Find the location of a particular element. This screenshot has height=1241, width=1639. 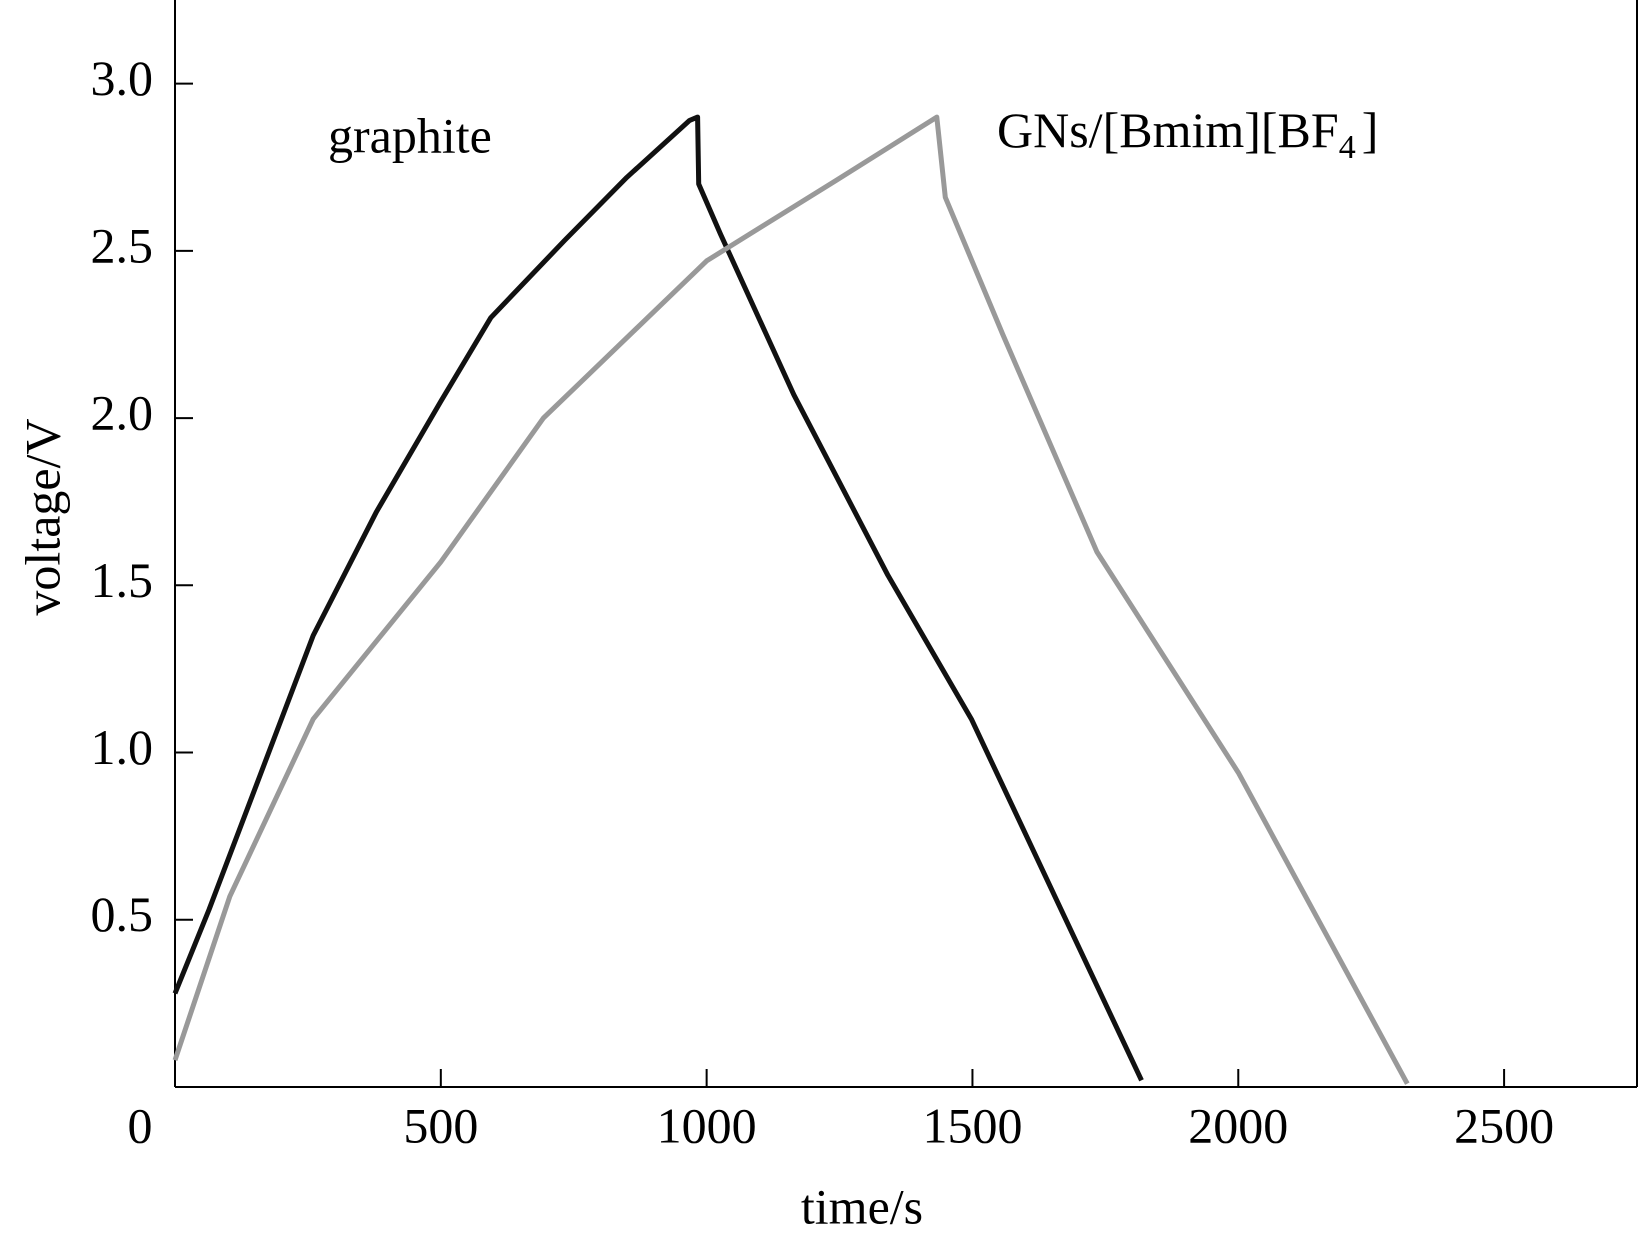

y-tick-label: 3.0 is located at coordinates (122, 78).